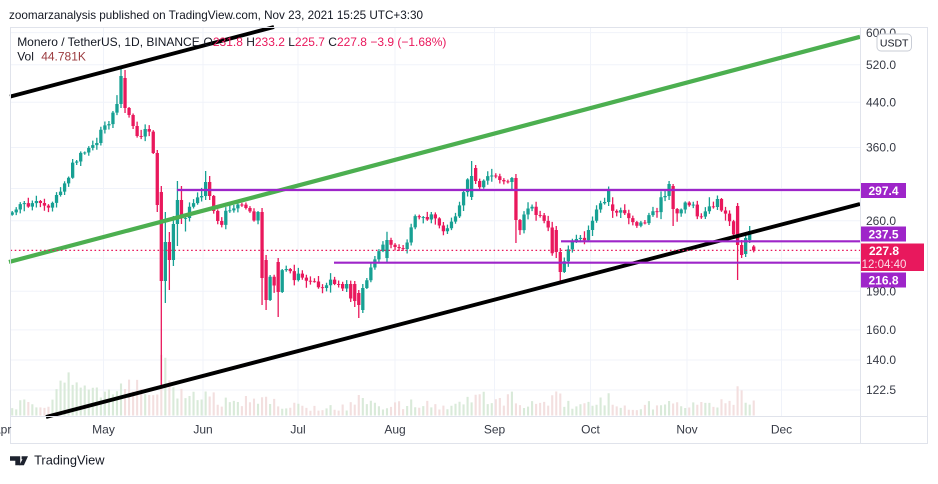 This screenshot has width=938, height=484. Describe the element at coordinates (25, 57) in the screenshot. I see `svg-text: Vol` at that location.